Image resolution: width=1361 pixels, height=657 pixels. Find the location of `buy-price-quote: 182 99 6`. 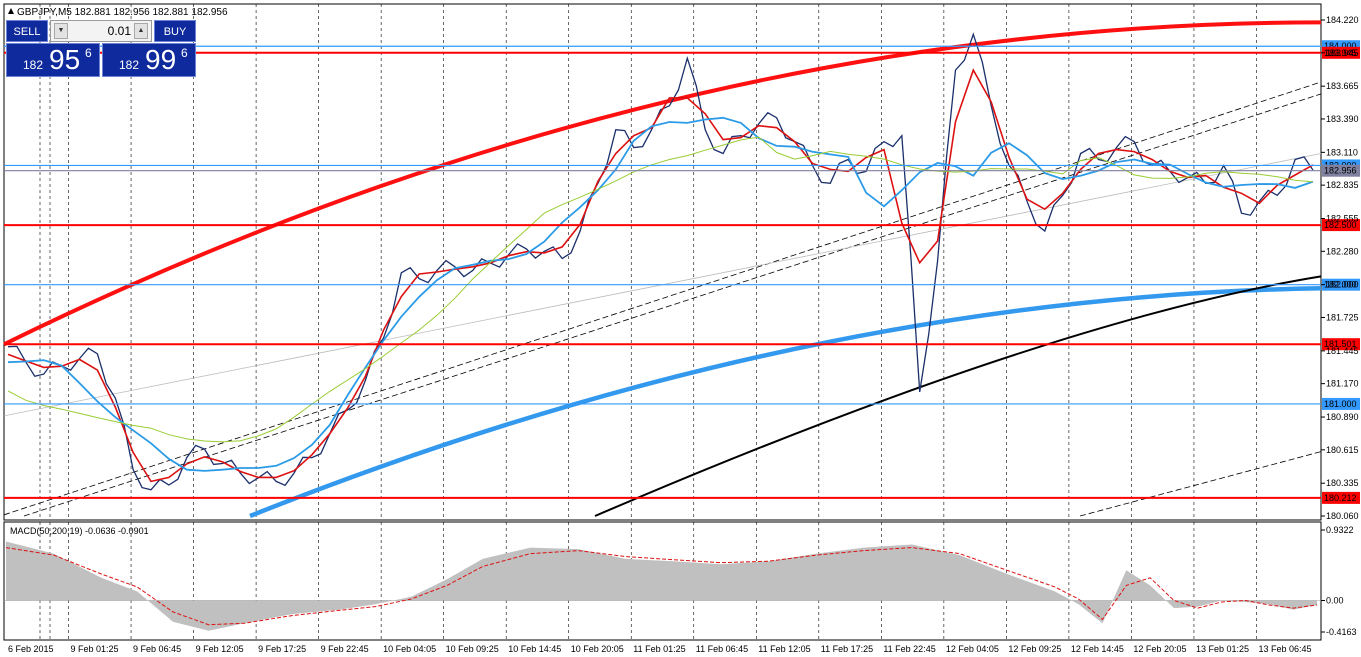

buy-price-quote: 182 99 6 is located at coordinates (149, 60).